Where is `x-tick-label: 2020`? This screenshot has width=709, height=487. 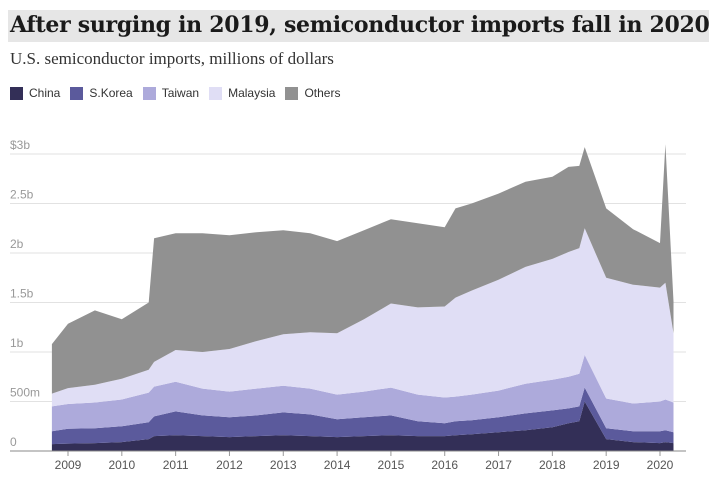 x-tick-label: 2020 is located at coordinates (660, 465).